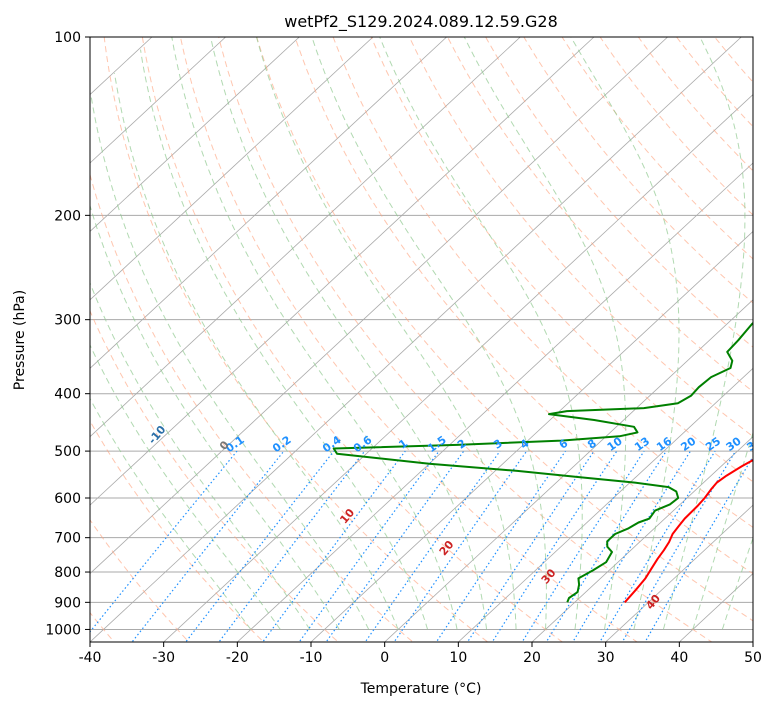 This screenshot has width=775, height=708. What do you see at coordinates (67, 38) in the screenshot?
I see `y-tick-label: 100` at bounding box center [67, 38].